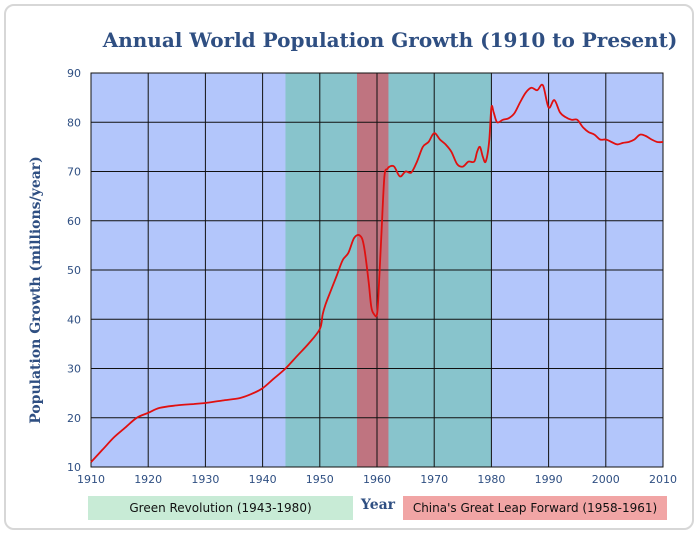  I want to click on y-tick-label: 90, so click(74, 73).